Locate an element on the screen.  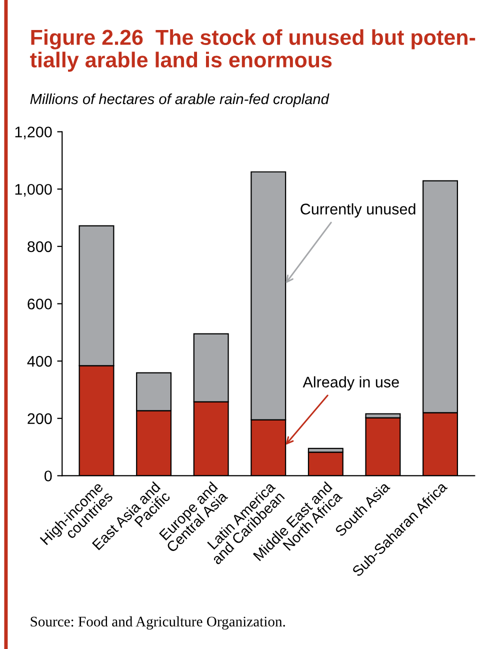
y-tick-label: 200 is located at coordinates (40, 418).